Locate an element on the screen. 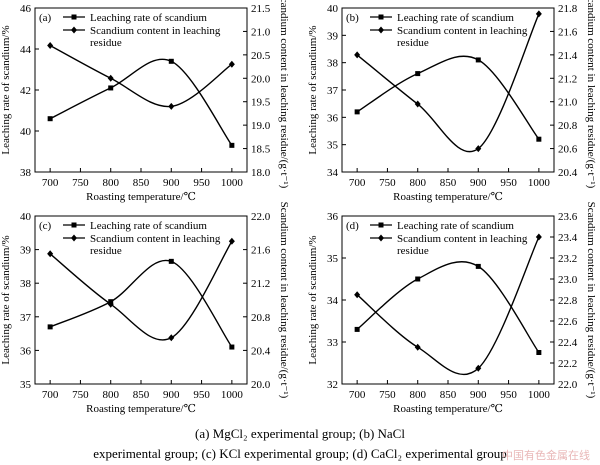 The image size is (600, 465). y-right-tick-label: 22.2 is located at coordinates (567, 364).